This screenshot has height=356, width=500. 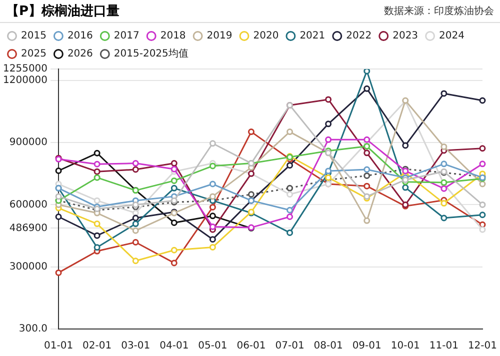 What do you see at coordinates (135, 346) in the screenshot?
I see `x-tick-label: 03-01` at bounding box center [135, 346].